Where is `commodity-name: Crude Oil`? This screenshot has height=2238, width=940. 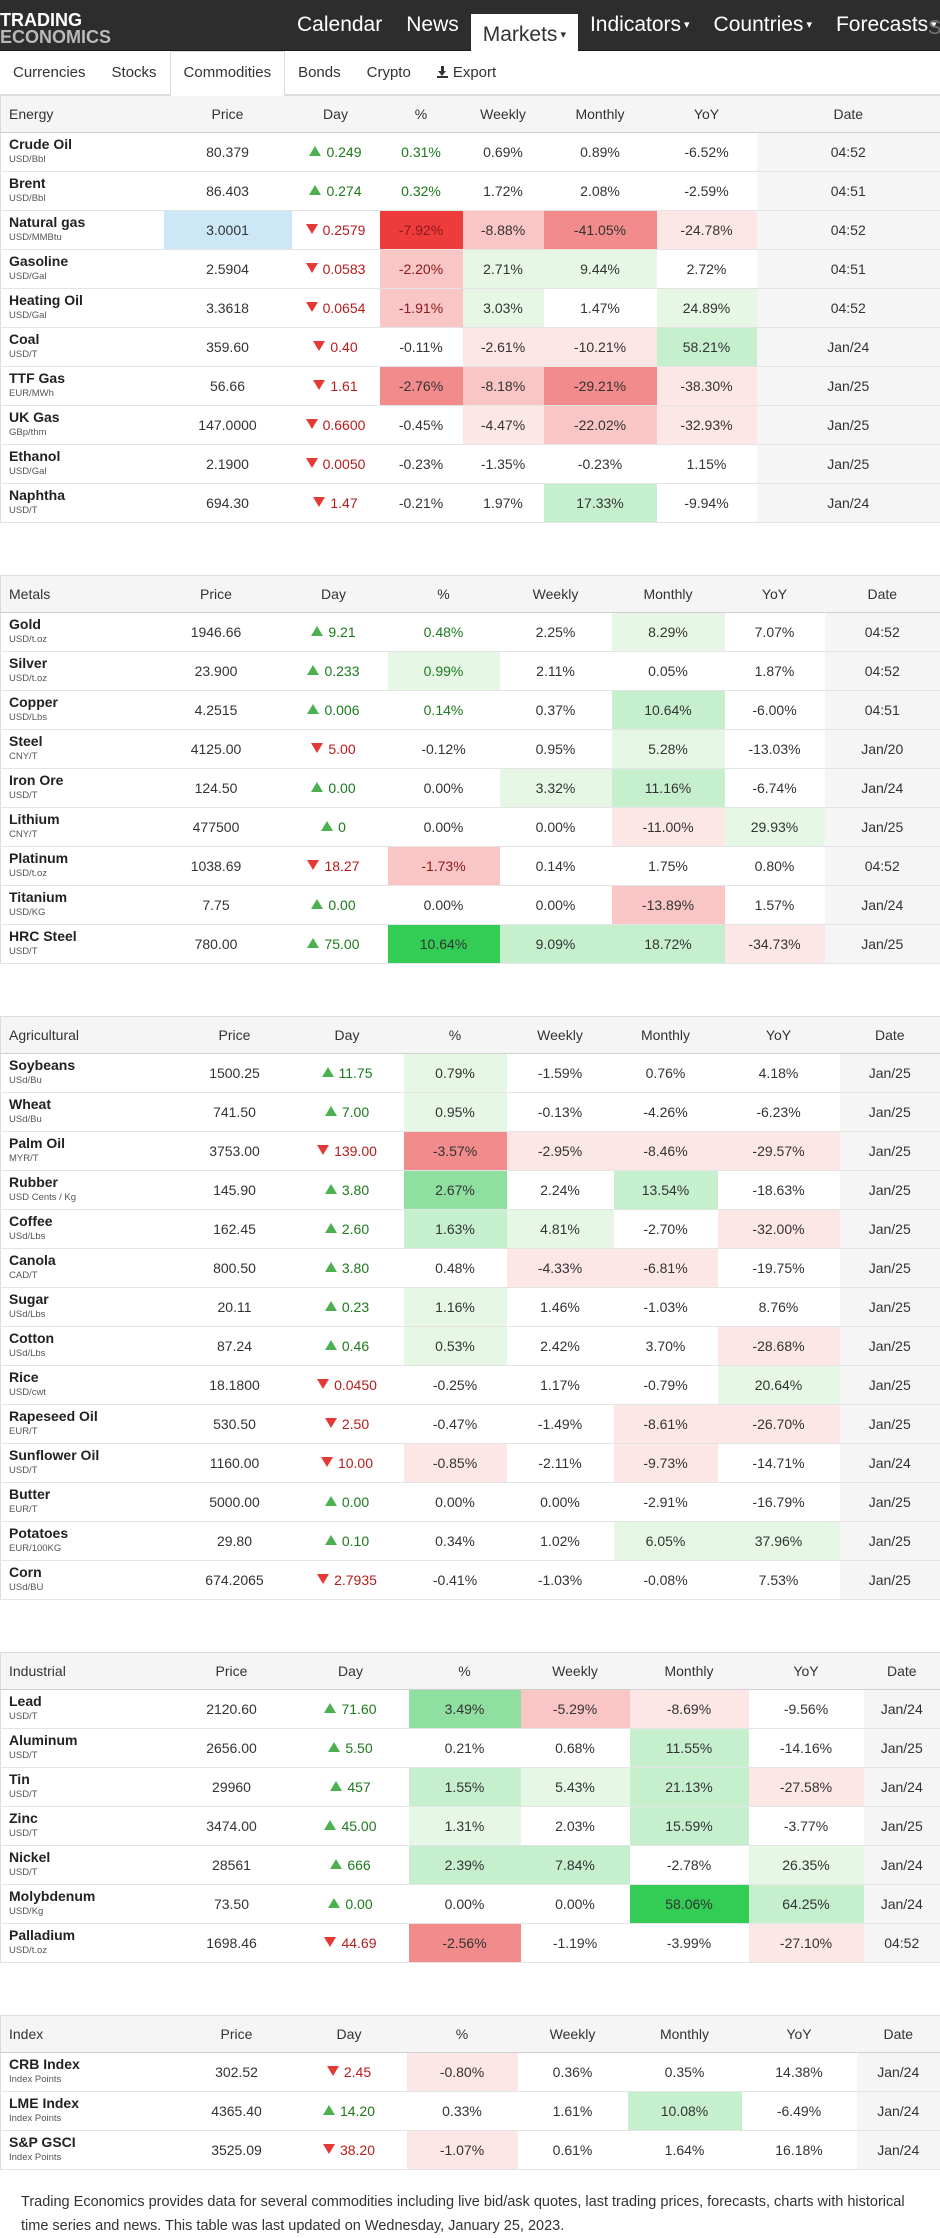 commodity-name: Crude Oil is located at coordinates (86, 144).